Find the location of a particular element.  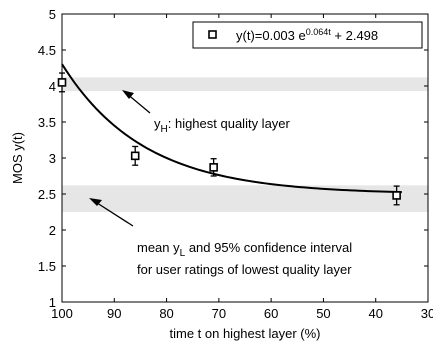

annotation-arrow-low is located at coordinates (111, 212).